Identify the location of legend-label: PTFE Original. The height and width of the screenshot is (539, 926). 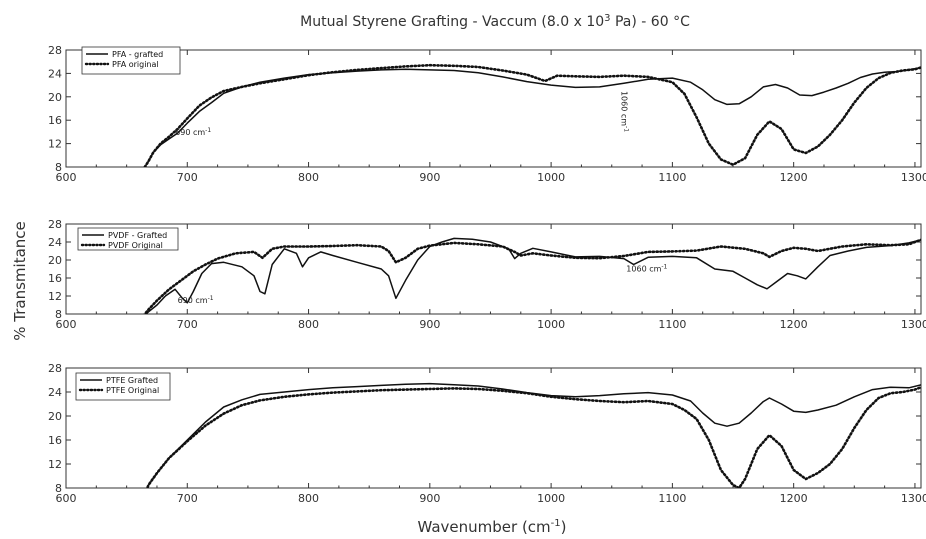
(132, 390).